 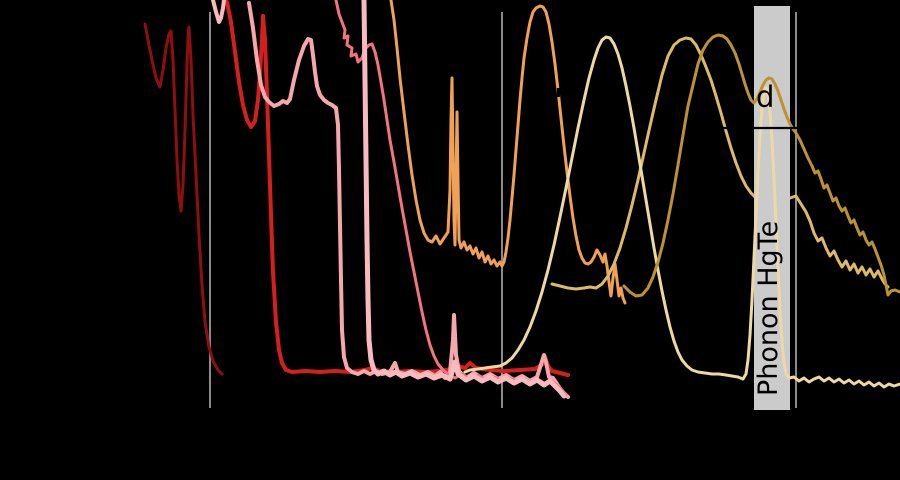 What do you see at coordinates (183, 199) in the screenshot?
I see `spectrum-darkred` at bounding box center [183, 199].